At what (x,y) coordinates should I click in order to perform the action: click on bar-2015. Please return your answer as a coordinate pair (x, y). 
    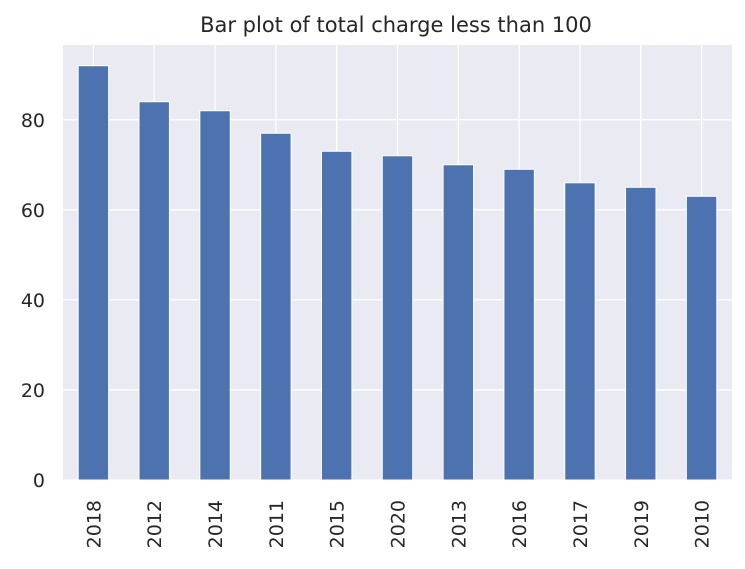
    Looking at the image, I should click on (336, 315).